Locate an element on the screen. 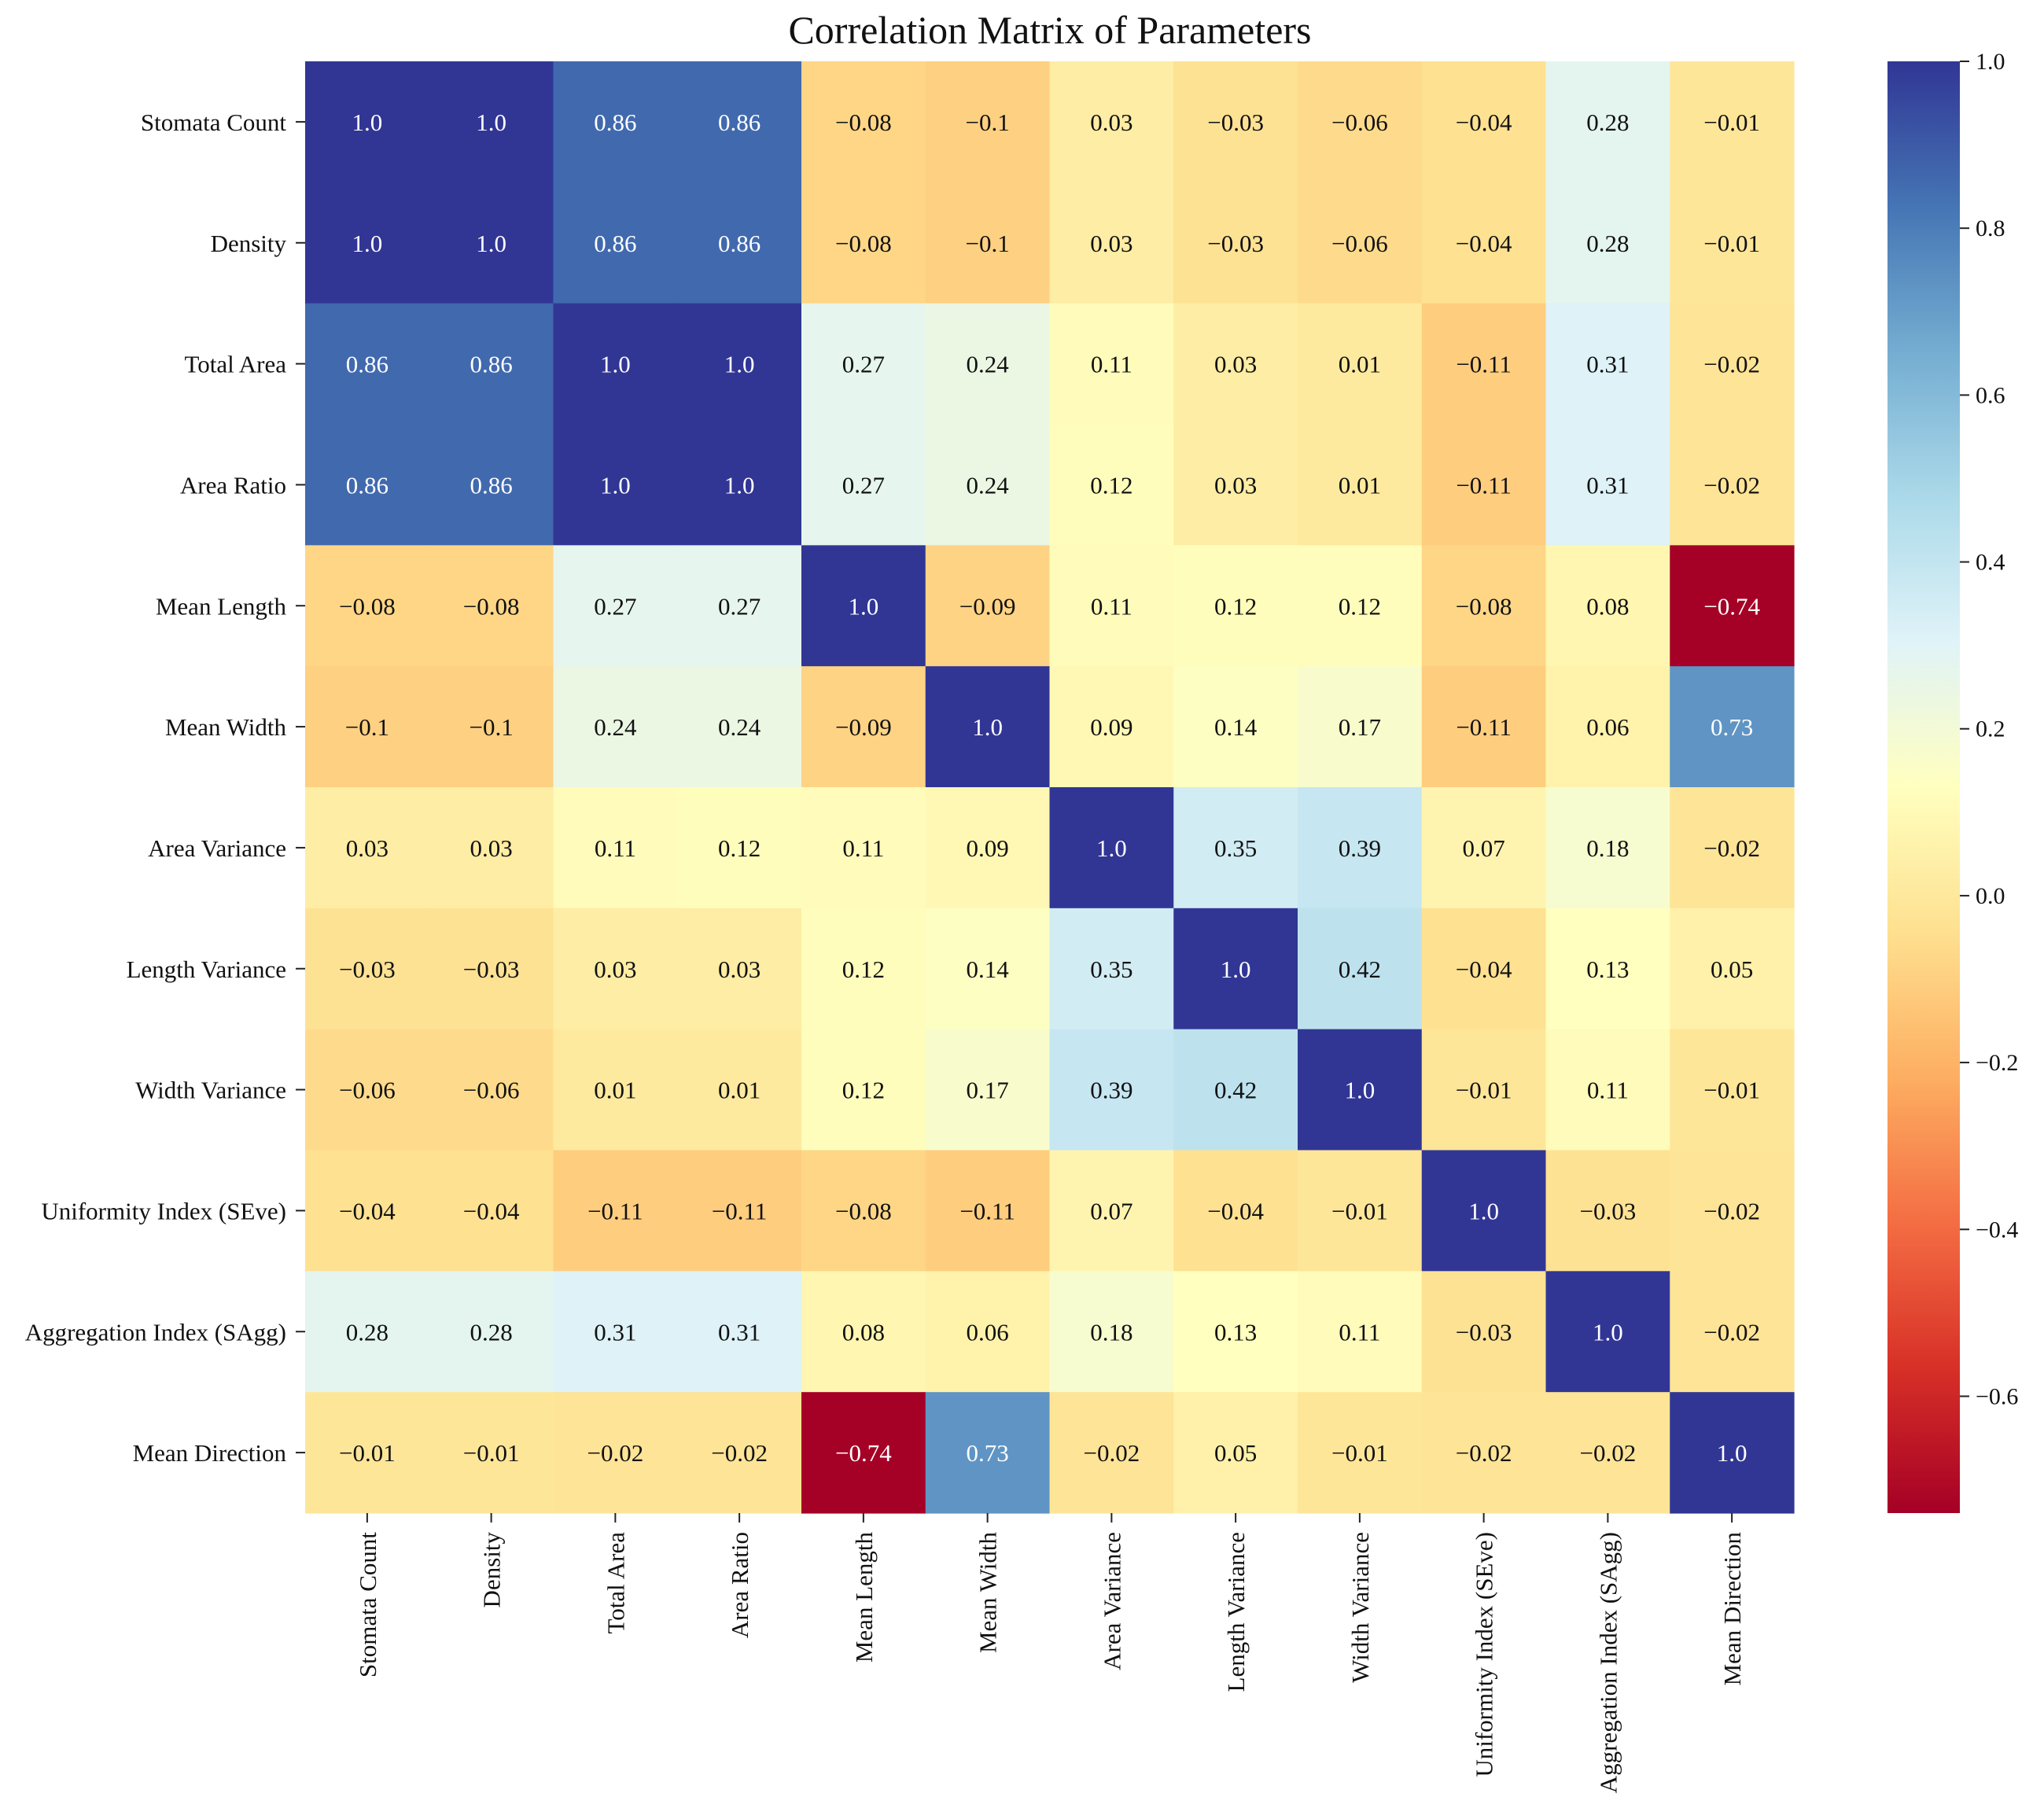 The width and height of the screenshot is (2044, 1819). cell-value-label: −0.08 is located at coordinates (863, 1210).